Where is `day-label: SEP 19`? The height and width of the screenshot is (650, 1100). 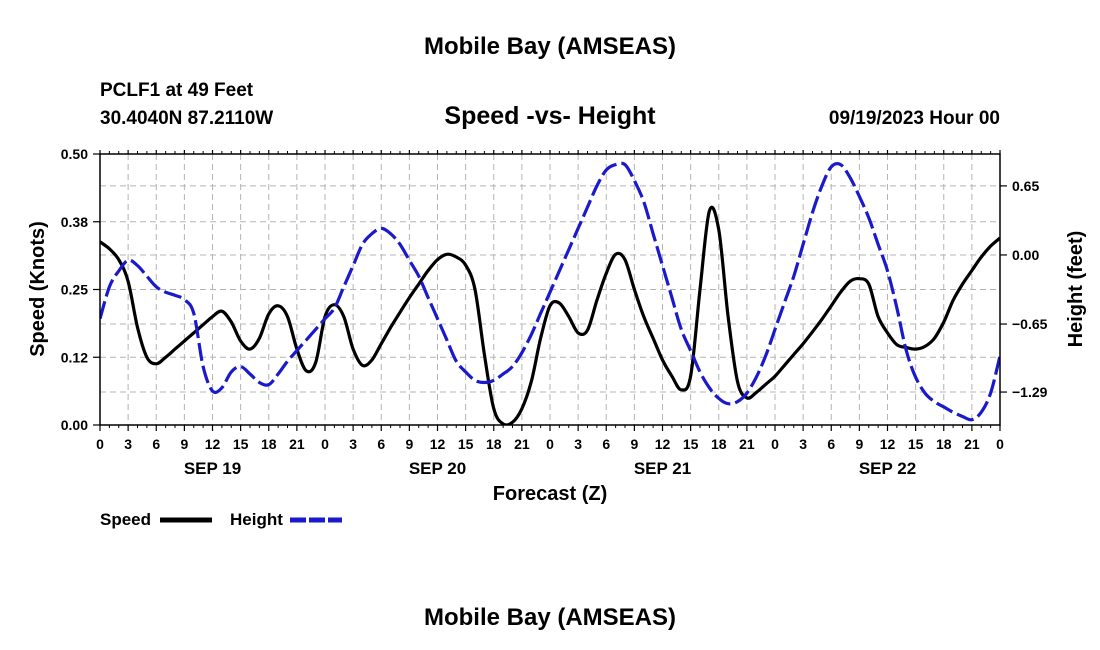
day-label: SEP 19 is located at coordinates (212, 468).